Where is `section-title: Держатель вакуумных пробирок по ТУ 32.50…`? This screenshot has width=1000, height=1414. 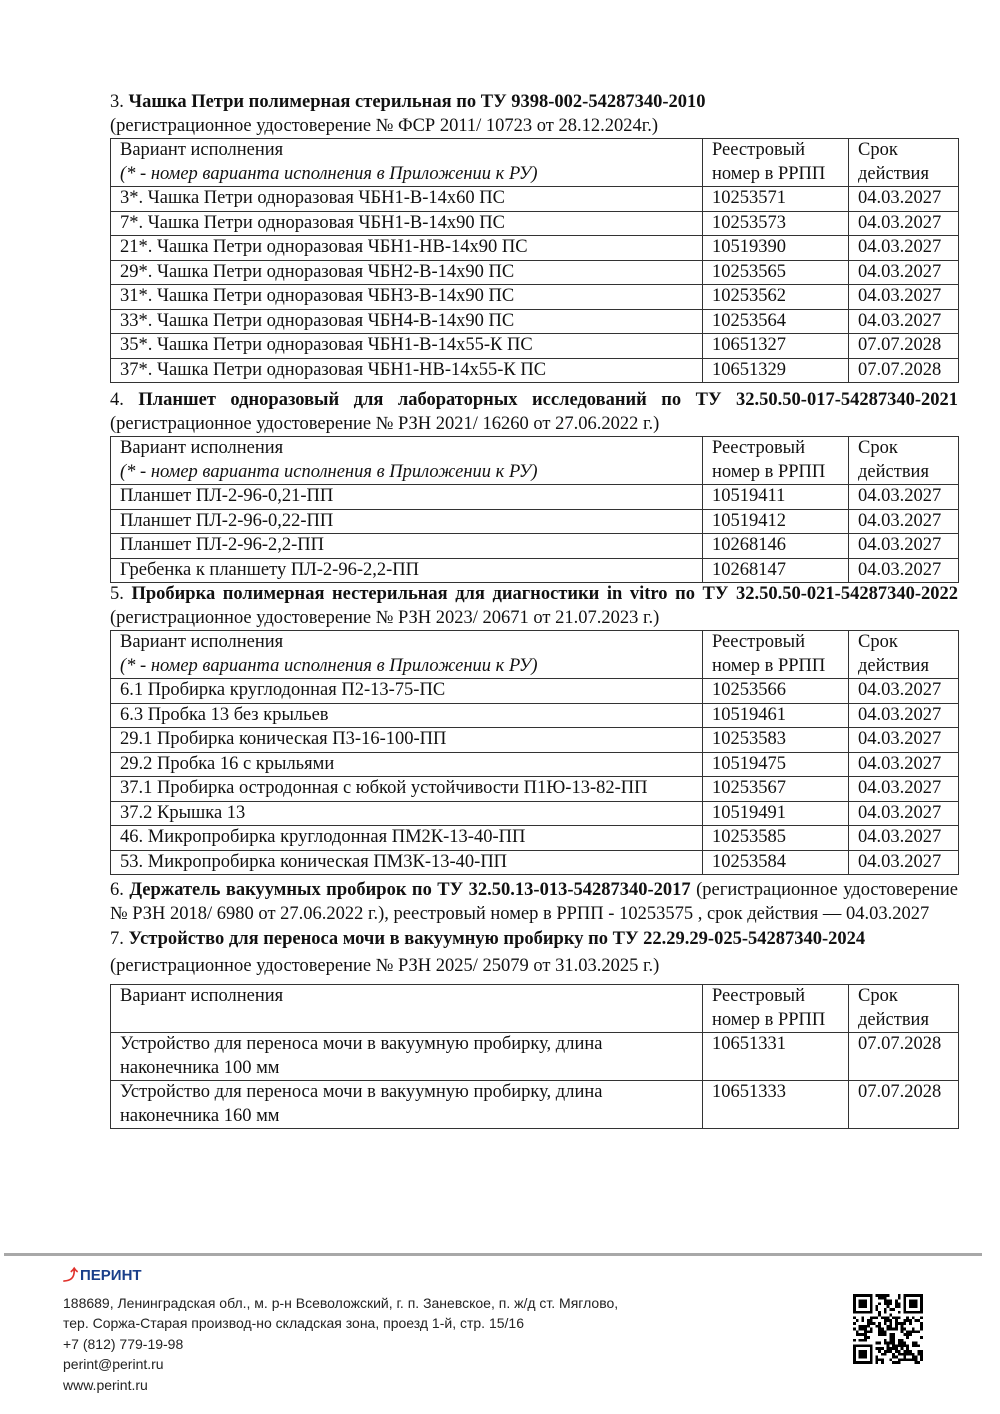
section-title: Держатель вакуумных пробирок по ТУ 32.50… is located at coordinates (410, 890).